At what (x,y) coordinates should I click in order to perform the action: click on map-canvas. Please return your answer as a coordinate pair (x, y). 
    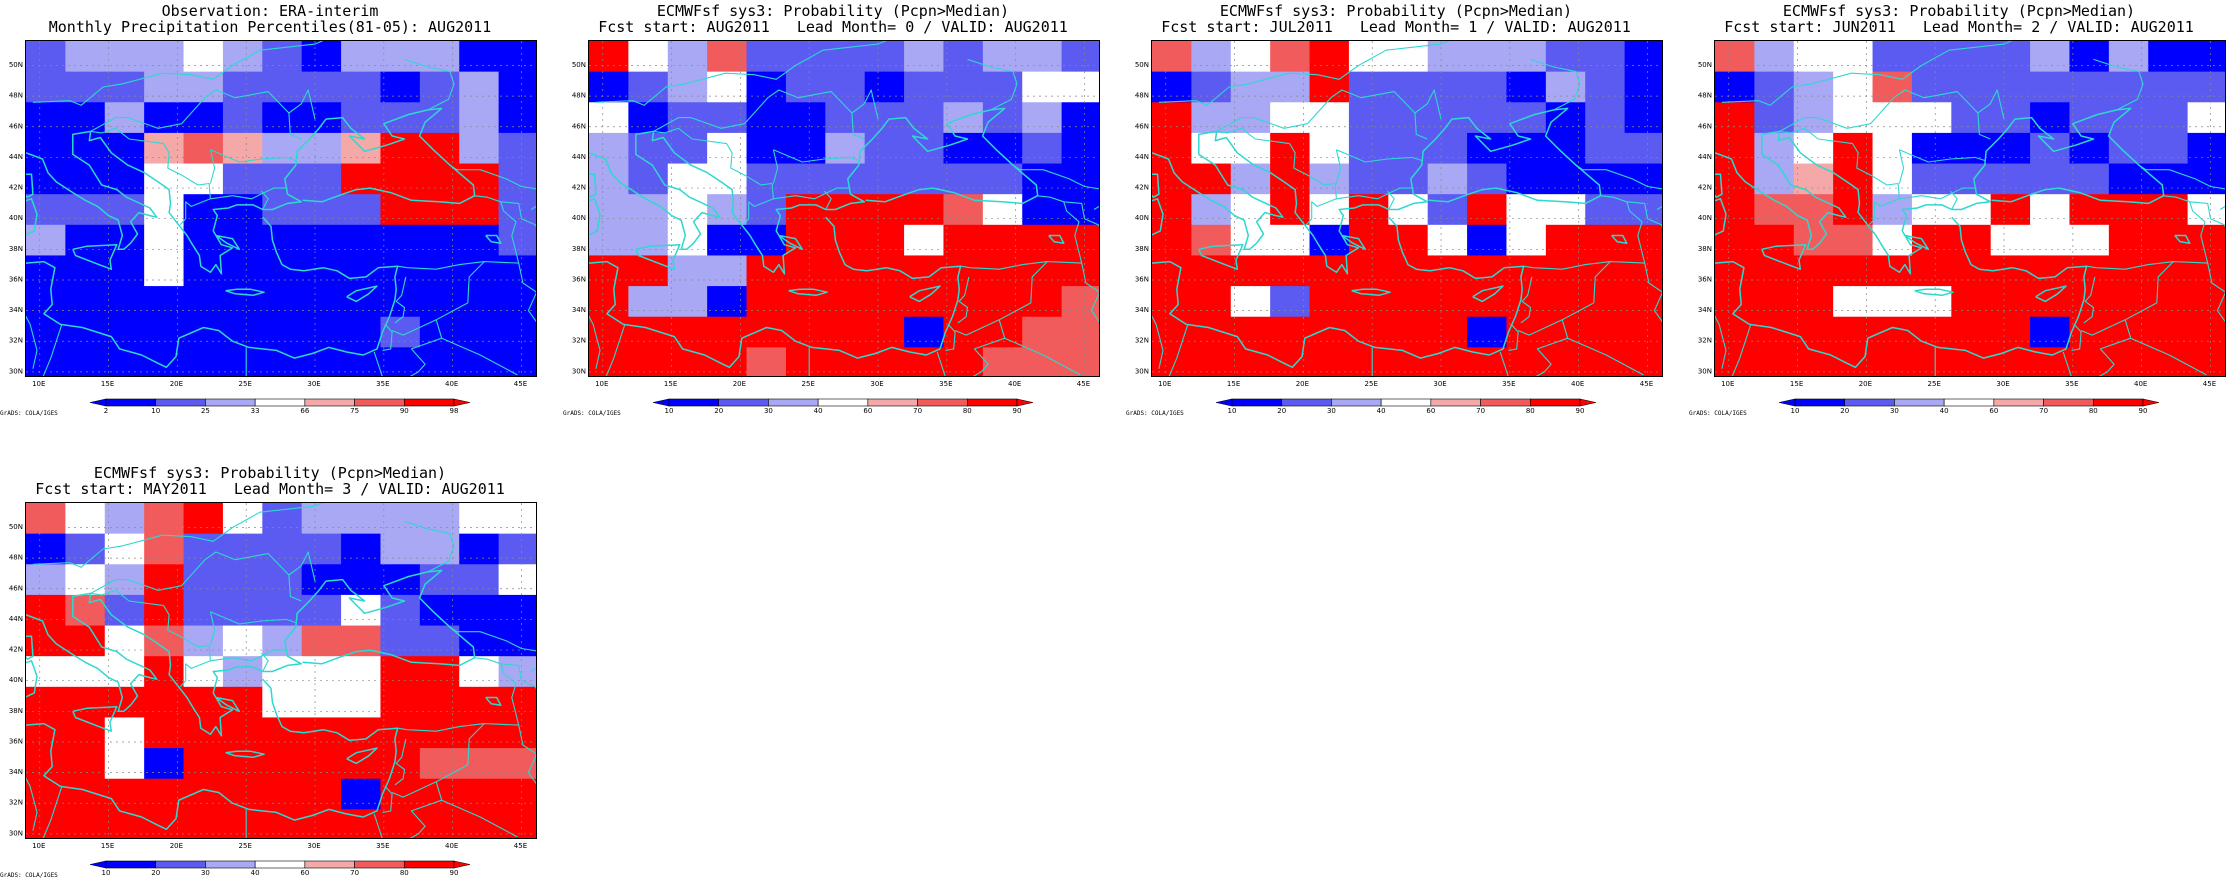
    Looking at the image, I should click on (1407, 208).